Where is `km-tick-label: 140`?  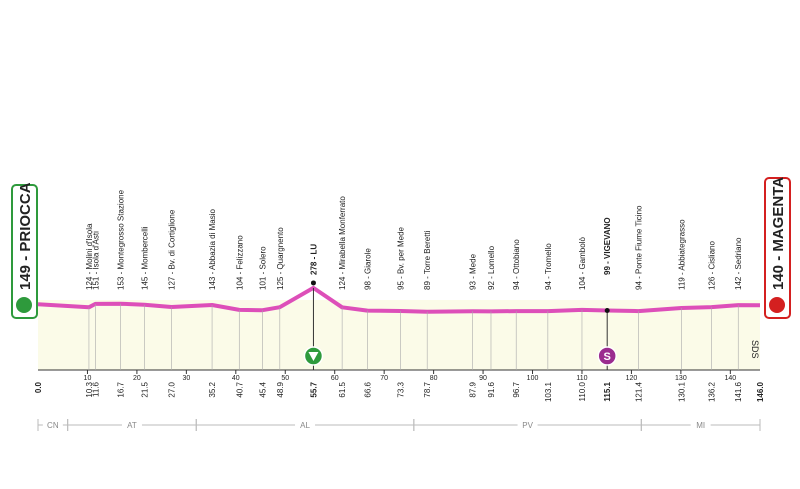 km-tick-label: 140 is located at coordinates (730, 378).